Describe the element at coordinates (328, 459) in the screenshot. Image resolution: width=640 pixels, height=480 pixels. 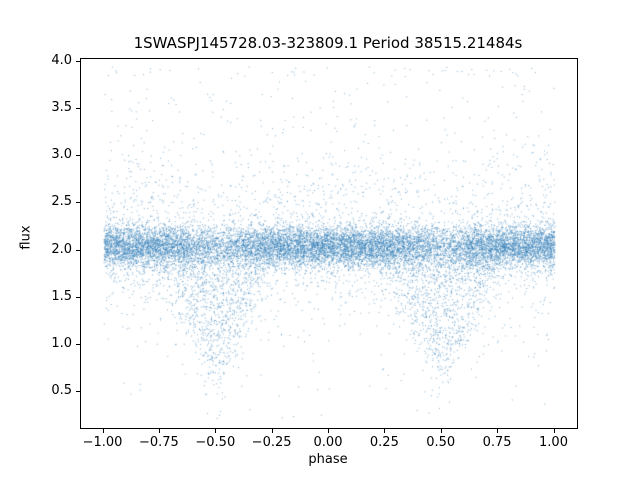
I see `x-axis-label: phase` at that location.